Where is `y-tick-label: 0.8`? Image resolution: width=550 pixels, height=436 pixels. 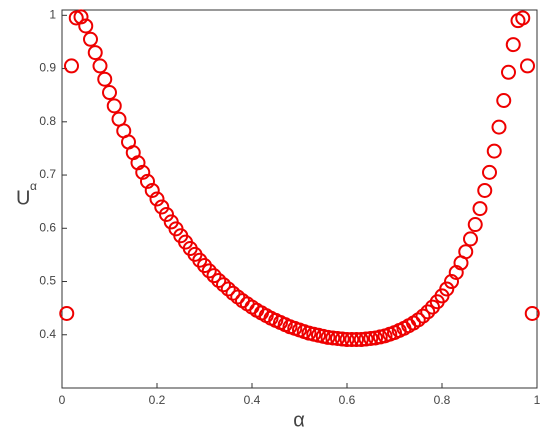
y-tick-label: 0.8 is located at coordinates (47, 121).